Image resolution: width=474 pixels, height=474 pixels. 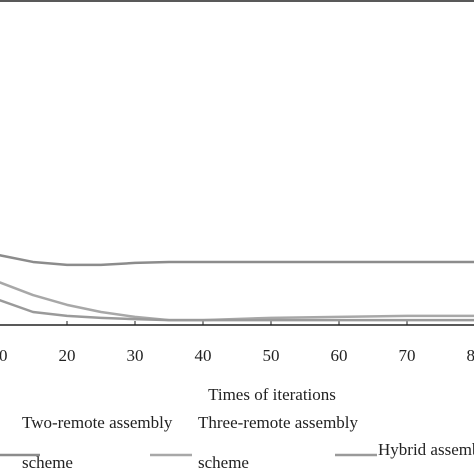 What do you see at coordinates (97, 442) in the screenshot?
I see `legend-label: Two-remote assembly scheme` at bounding box center [97, 442].